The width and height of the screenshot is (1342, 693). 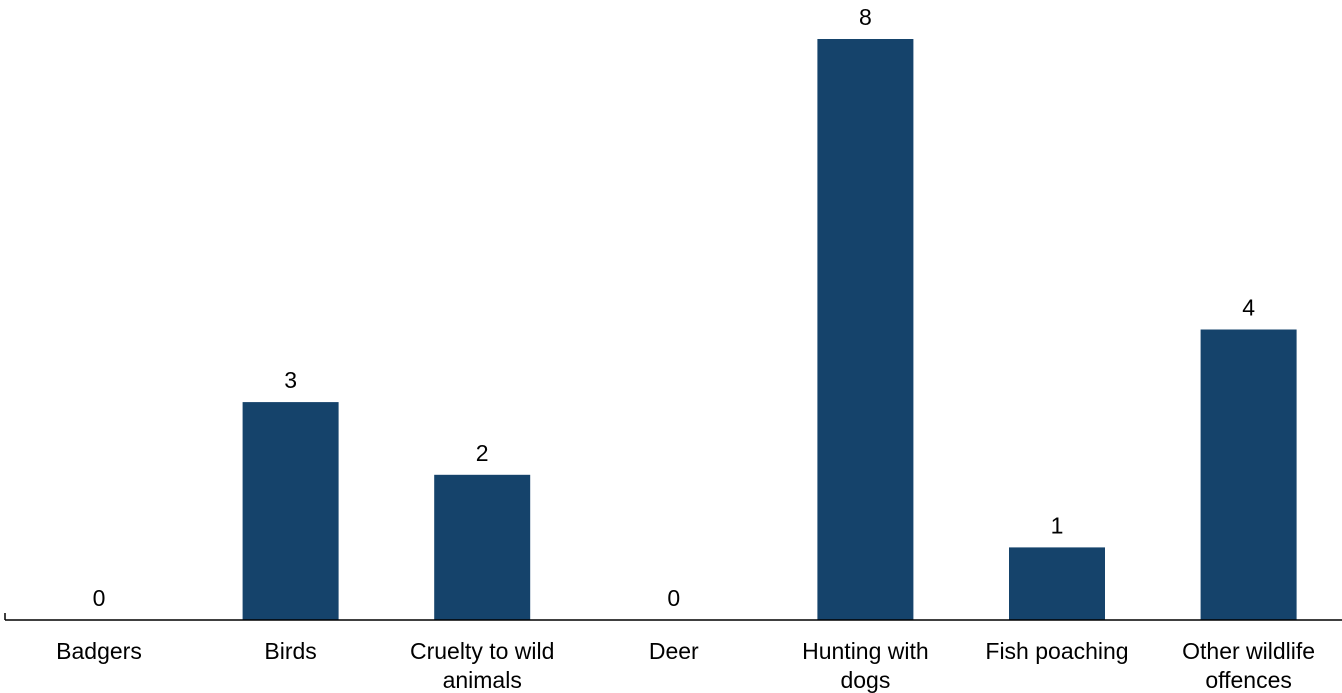 I want to click on data-label: 2, so click(x=482, y=453).